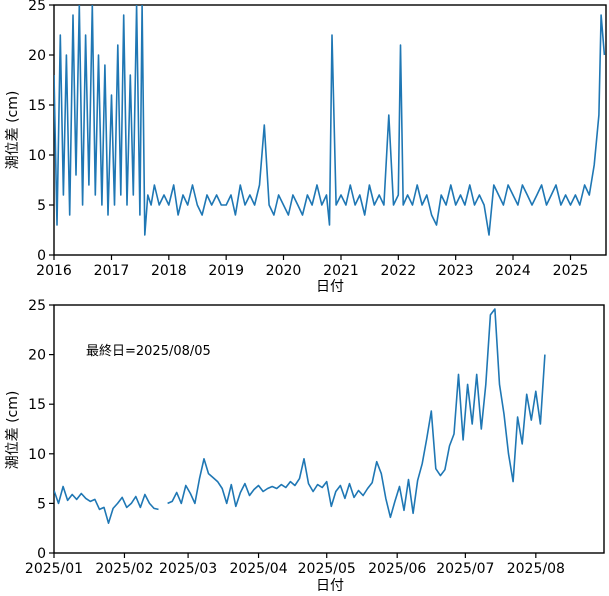 Image resolution: width=609 pixels, height=596 pixels. What do you see at coordinates (41, 430) in the screenshot?
I see `bottom-y-axis: 0 5 10 15 20 25` at bounding box center [41, 430].